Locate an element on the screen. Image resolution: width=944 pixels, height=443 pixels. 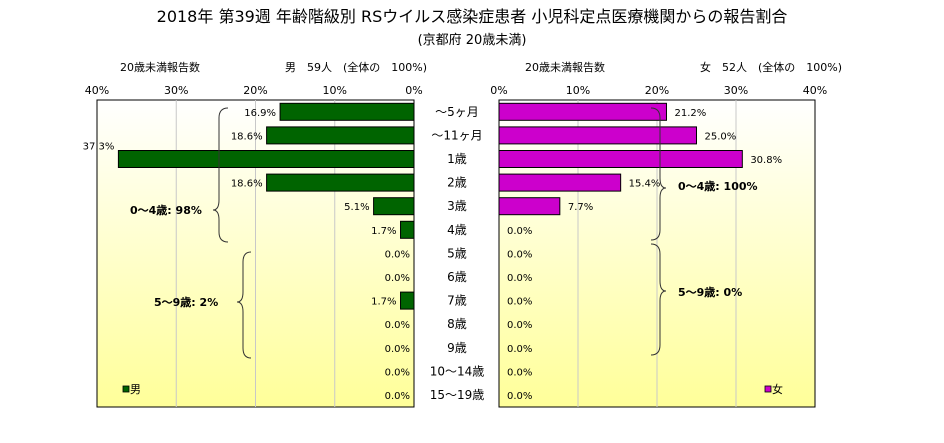
right-data-label: 7.7% is located at coordinates (580, 207).